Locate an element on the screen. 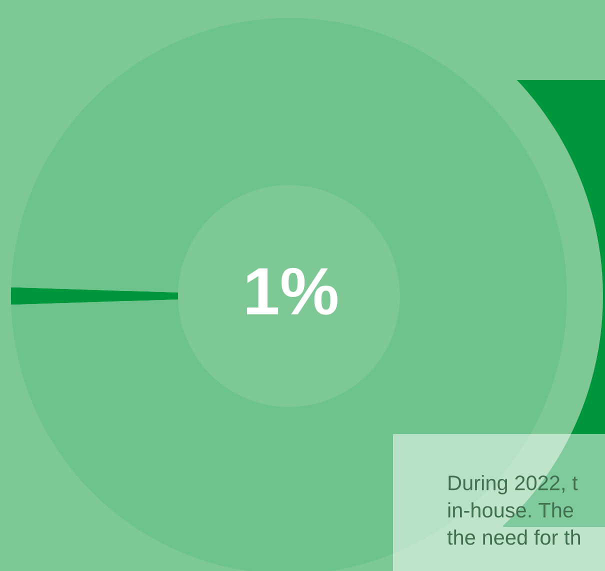 This screenshot has height=571, width=605. text: 1% is located at coordinates (292, 291).